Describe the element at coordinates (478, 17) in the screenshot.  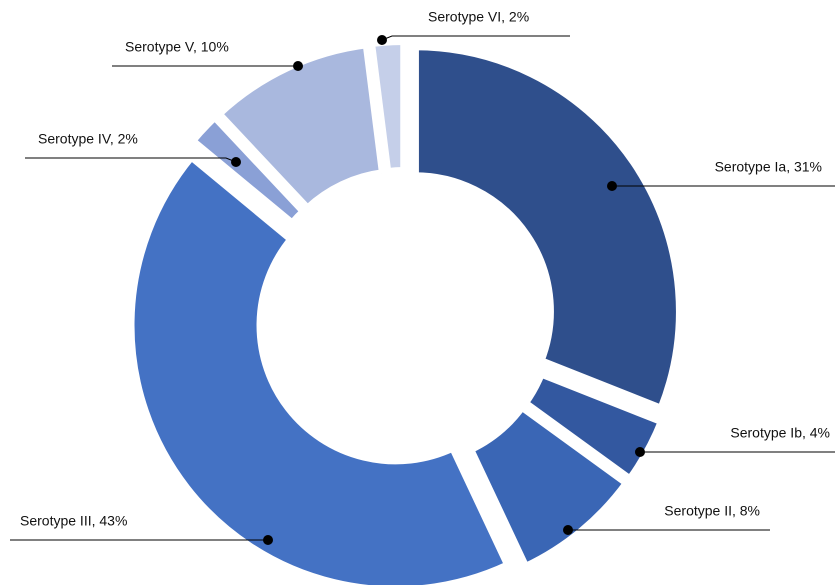
I see `slice-label: Serotype VI, 2%` at that location.